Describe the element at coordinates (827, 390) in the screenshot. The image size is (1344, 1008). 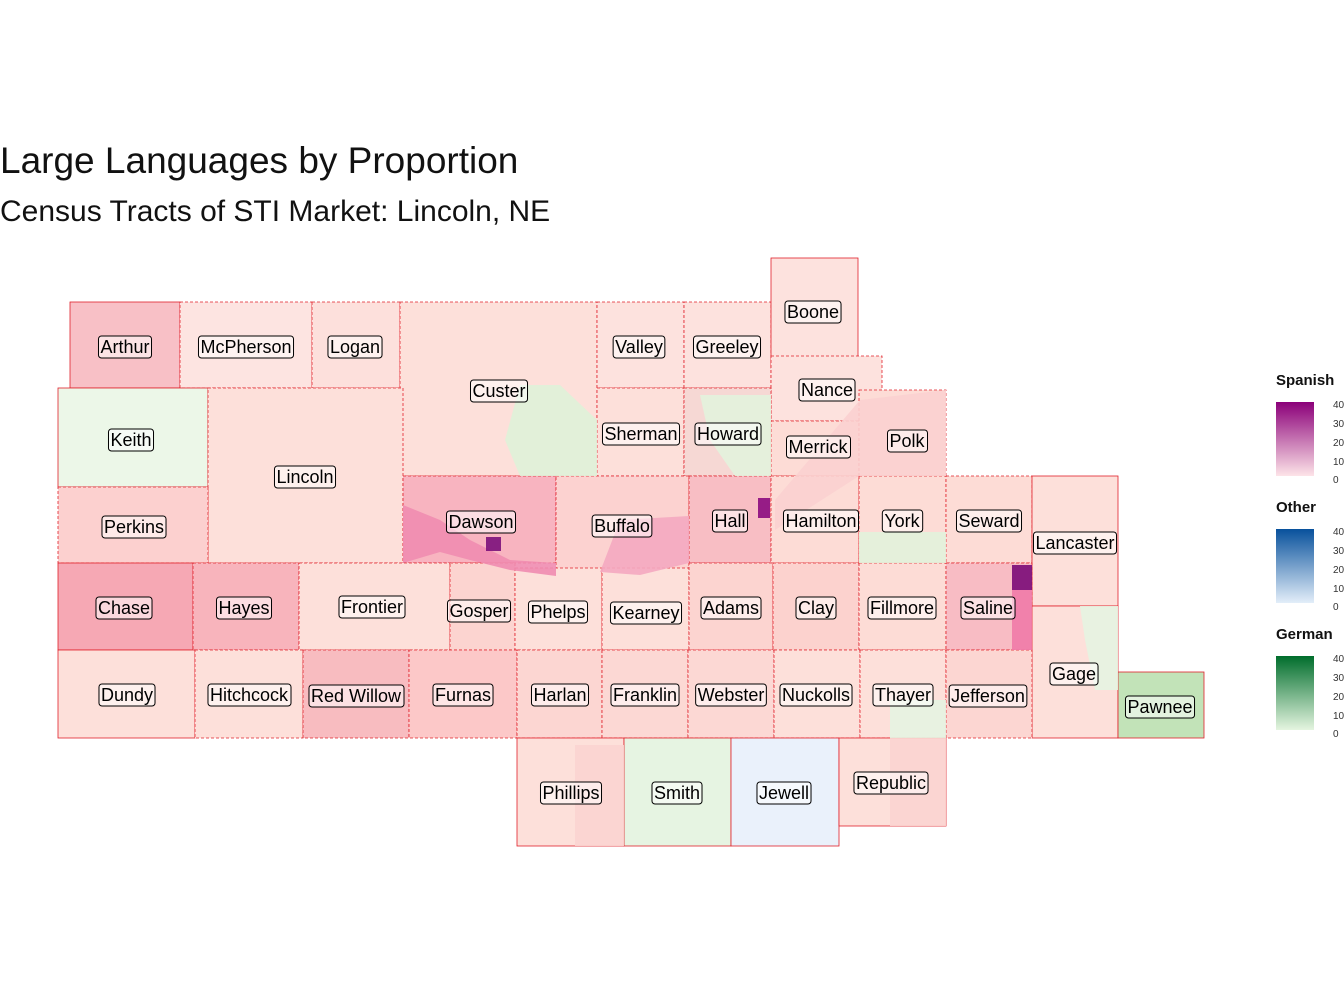
I see `county-name: Nance` at that location.